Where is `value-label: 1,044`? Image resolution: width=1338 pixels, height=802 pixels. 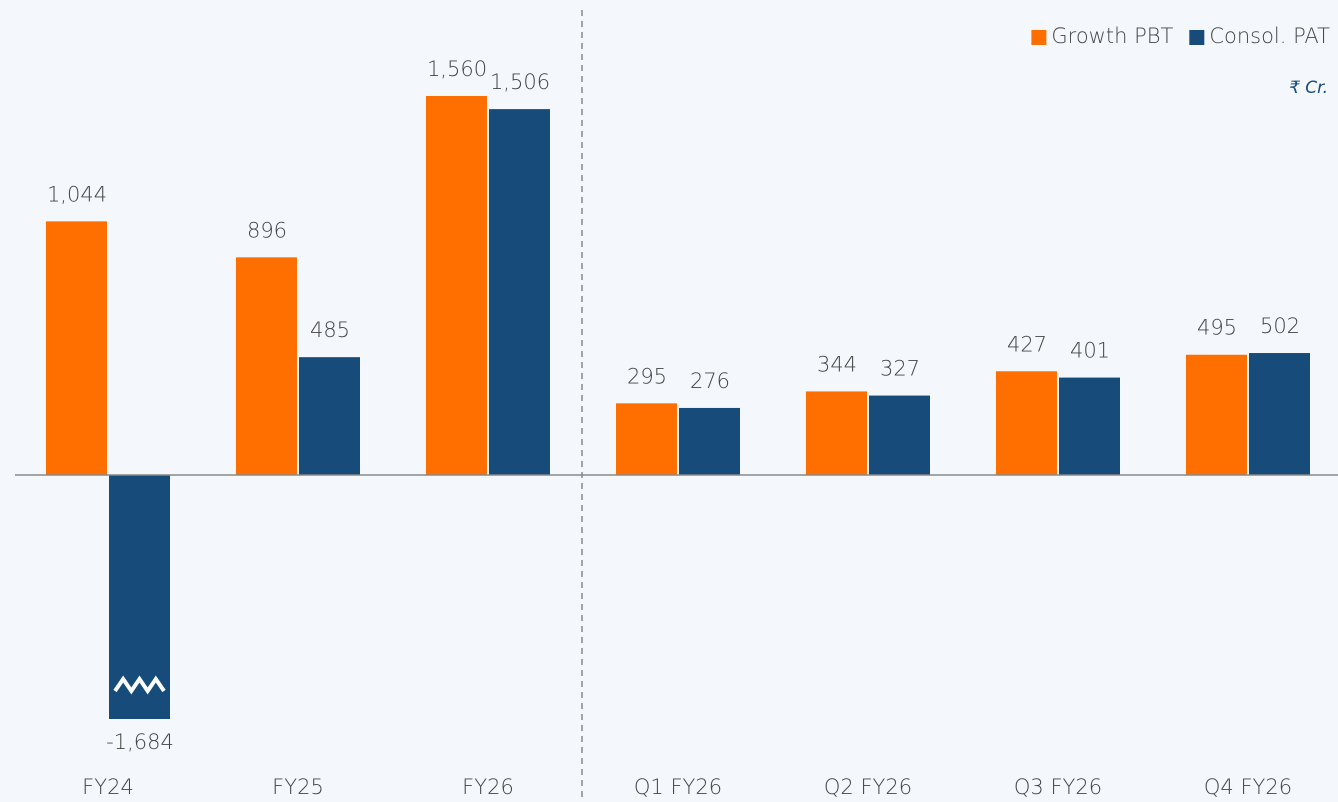
value-label: 1,044 is located at coordinates (77, 194).